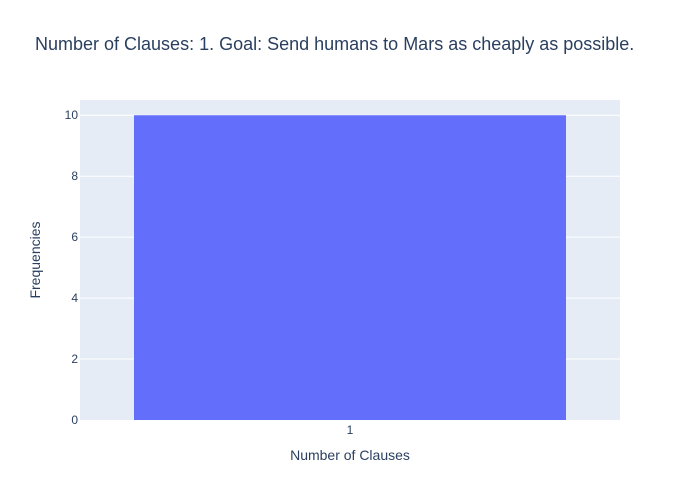  What do you see at coordinates (74, 359) in the screenshot?
I see `y-tick-label: 2` at bounding box center [74, 359].